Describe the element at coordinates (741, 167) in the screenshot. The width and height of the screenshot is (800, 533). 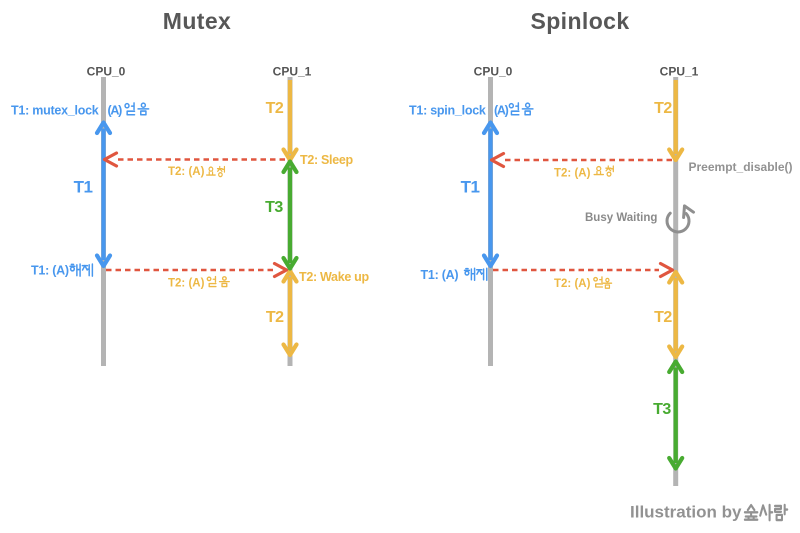
I see `svg-text: Preempt_disable()` at that location.